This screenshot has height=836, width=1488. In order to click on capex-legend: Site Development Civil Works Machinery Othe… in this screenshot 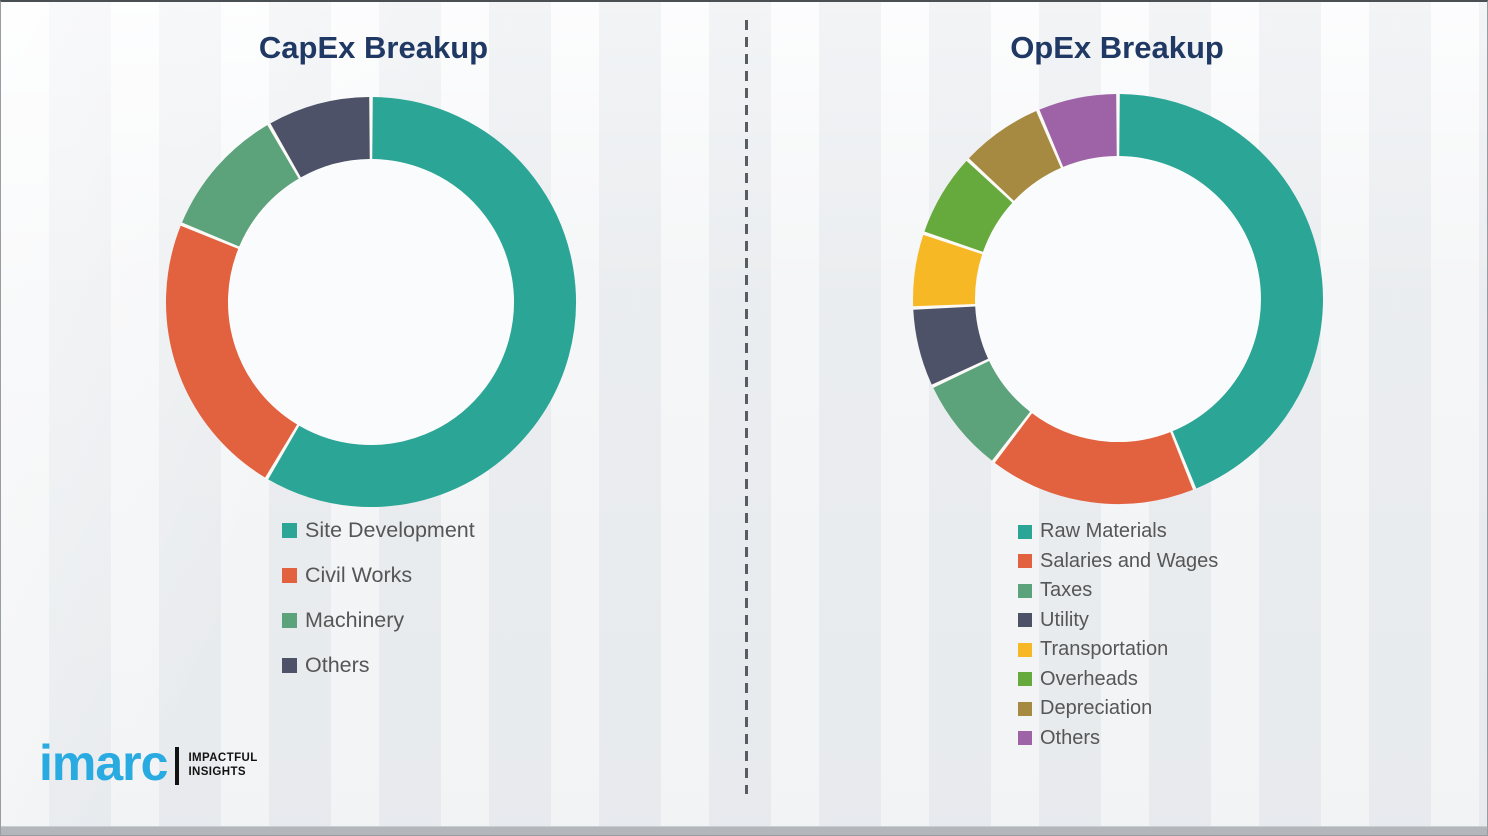, I will do `click(378, 608)`.